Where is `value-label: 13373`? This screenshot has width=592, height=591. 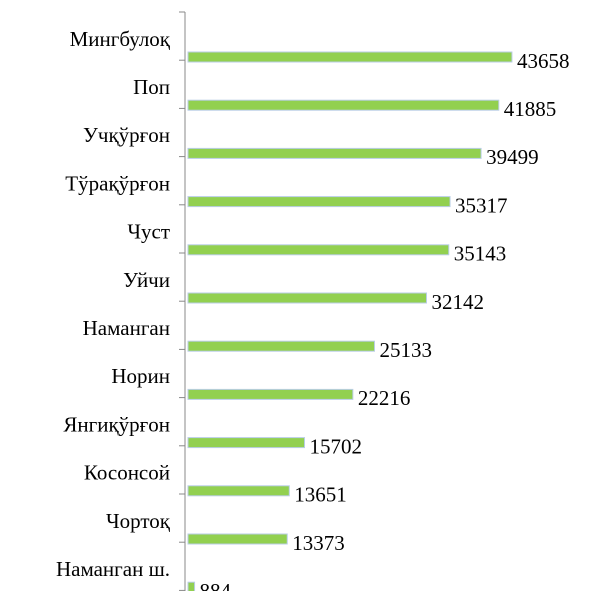 value-label: 13373 is located at coordinates (318, 543).